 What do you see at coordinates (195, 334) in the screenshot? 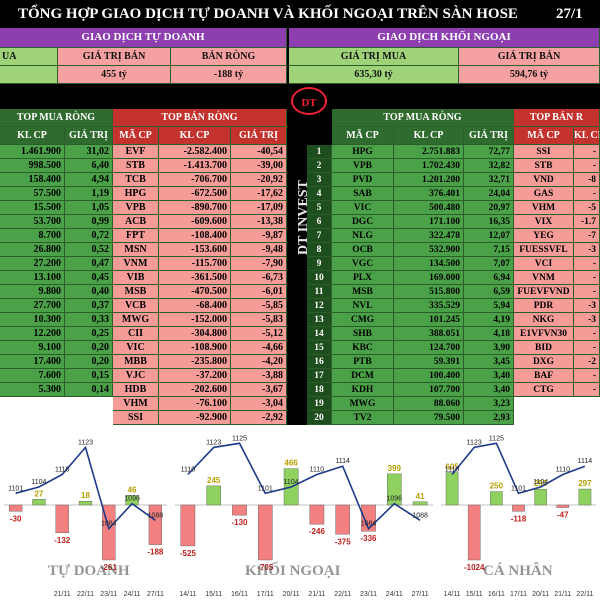
I see `self-sell-row-vol: -304.800` at bounding box center [195, 334].